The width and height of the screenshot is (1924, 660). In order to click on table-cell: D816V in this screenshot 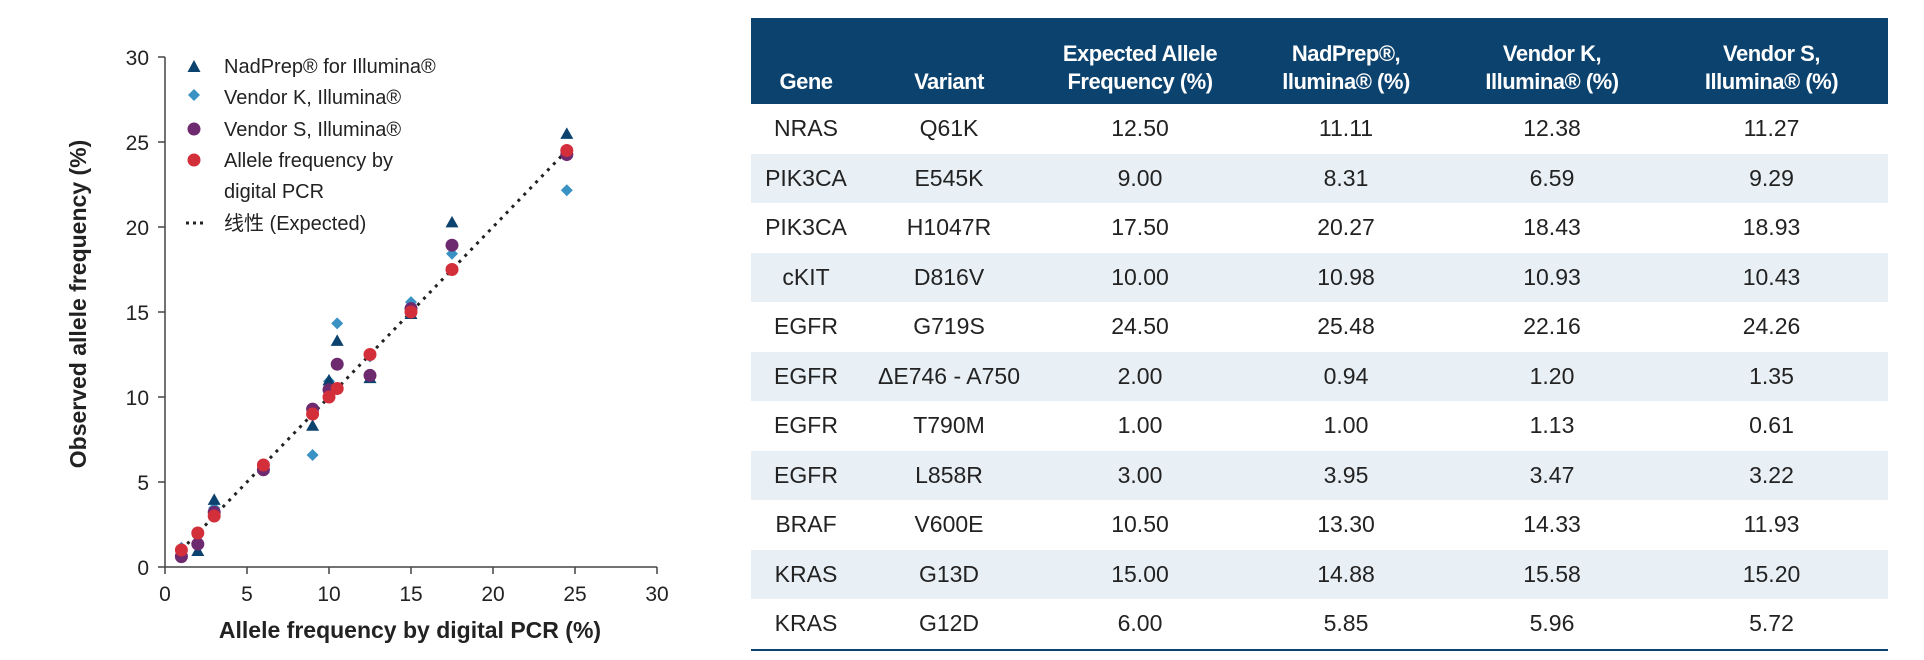, I will do `click(949, 277)`.